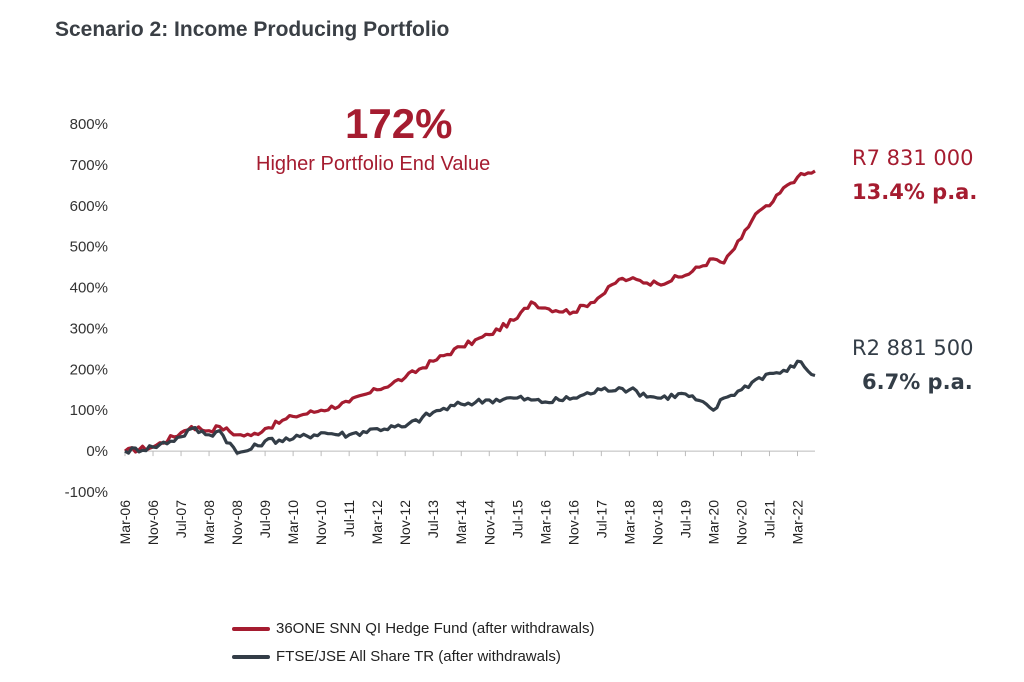 This screenshot has width=1024, height=682. I want to click on x-tick-label: Jul-07, so click(181, 519).